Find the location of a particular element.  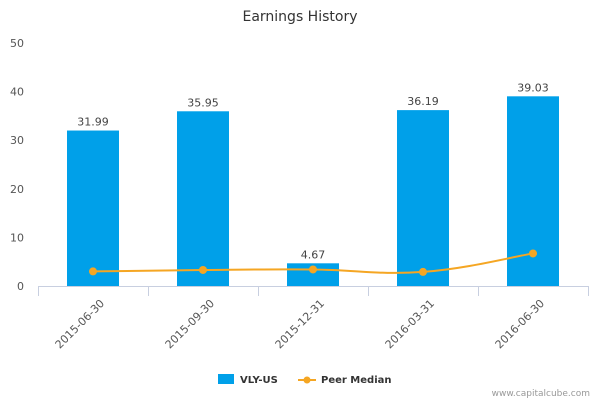

x-tick-label: 2016-06-30 is located at coordinates (520, 324).